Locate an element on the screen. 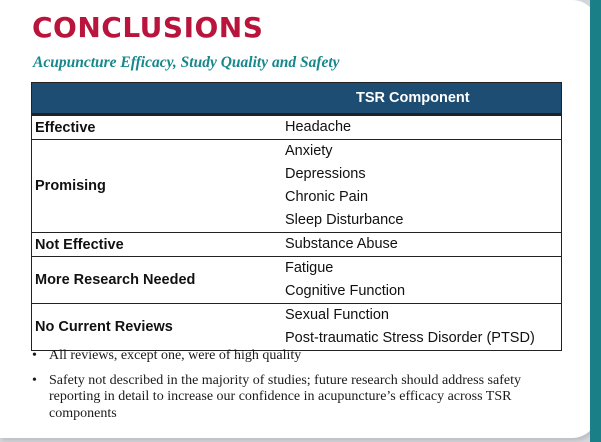  row-components: Fatigue Cognitive Function is located at coordinates (423, 280).